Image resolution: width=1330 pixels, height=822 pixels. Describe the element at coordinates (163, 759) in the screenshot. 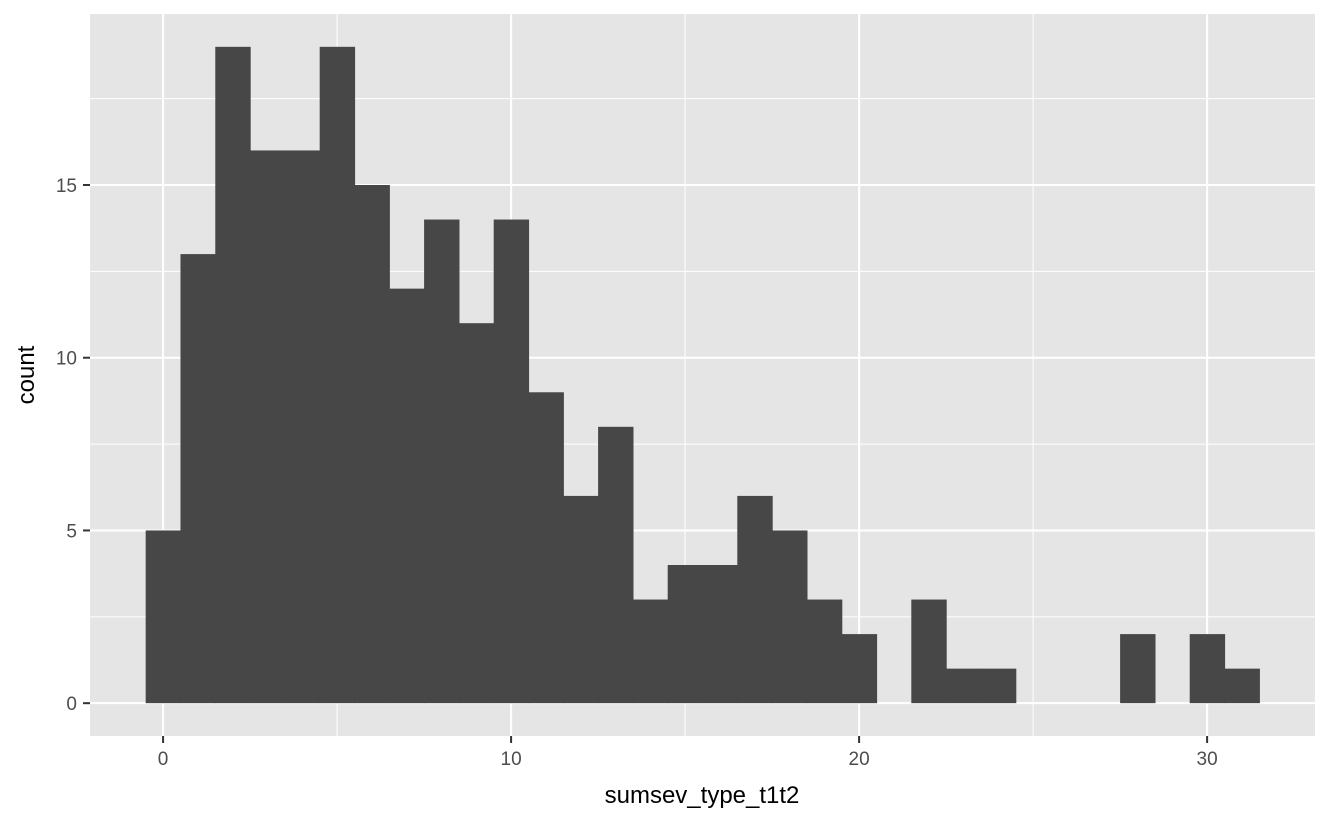

I see `x-tick-label: 0` at that location.